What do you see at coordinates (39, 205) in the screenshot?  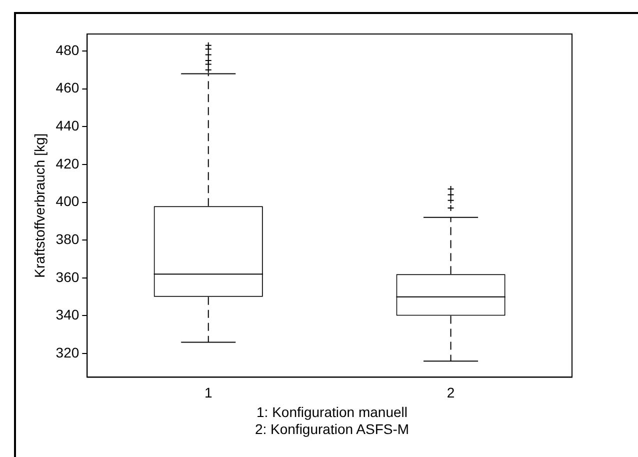 I see `y-axis-title: Kraftstoffverbrauch [kg]` at bounding box center [39, 205].